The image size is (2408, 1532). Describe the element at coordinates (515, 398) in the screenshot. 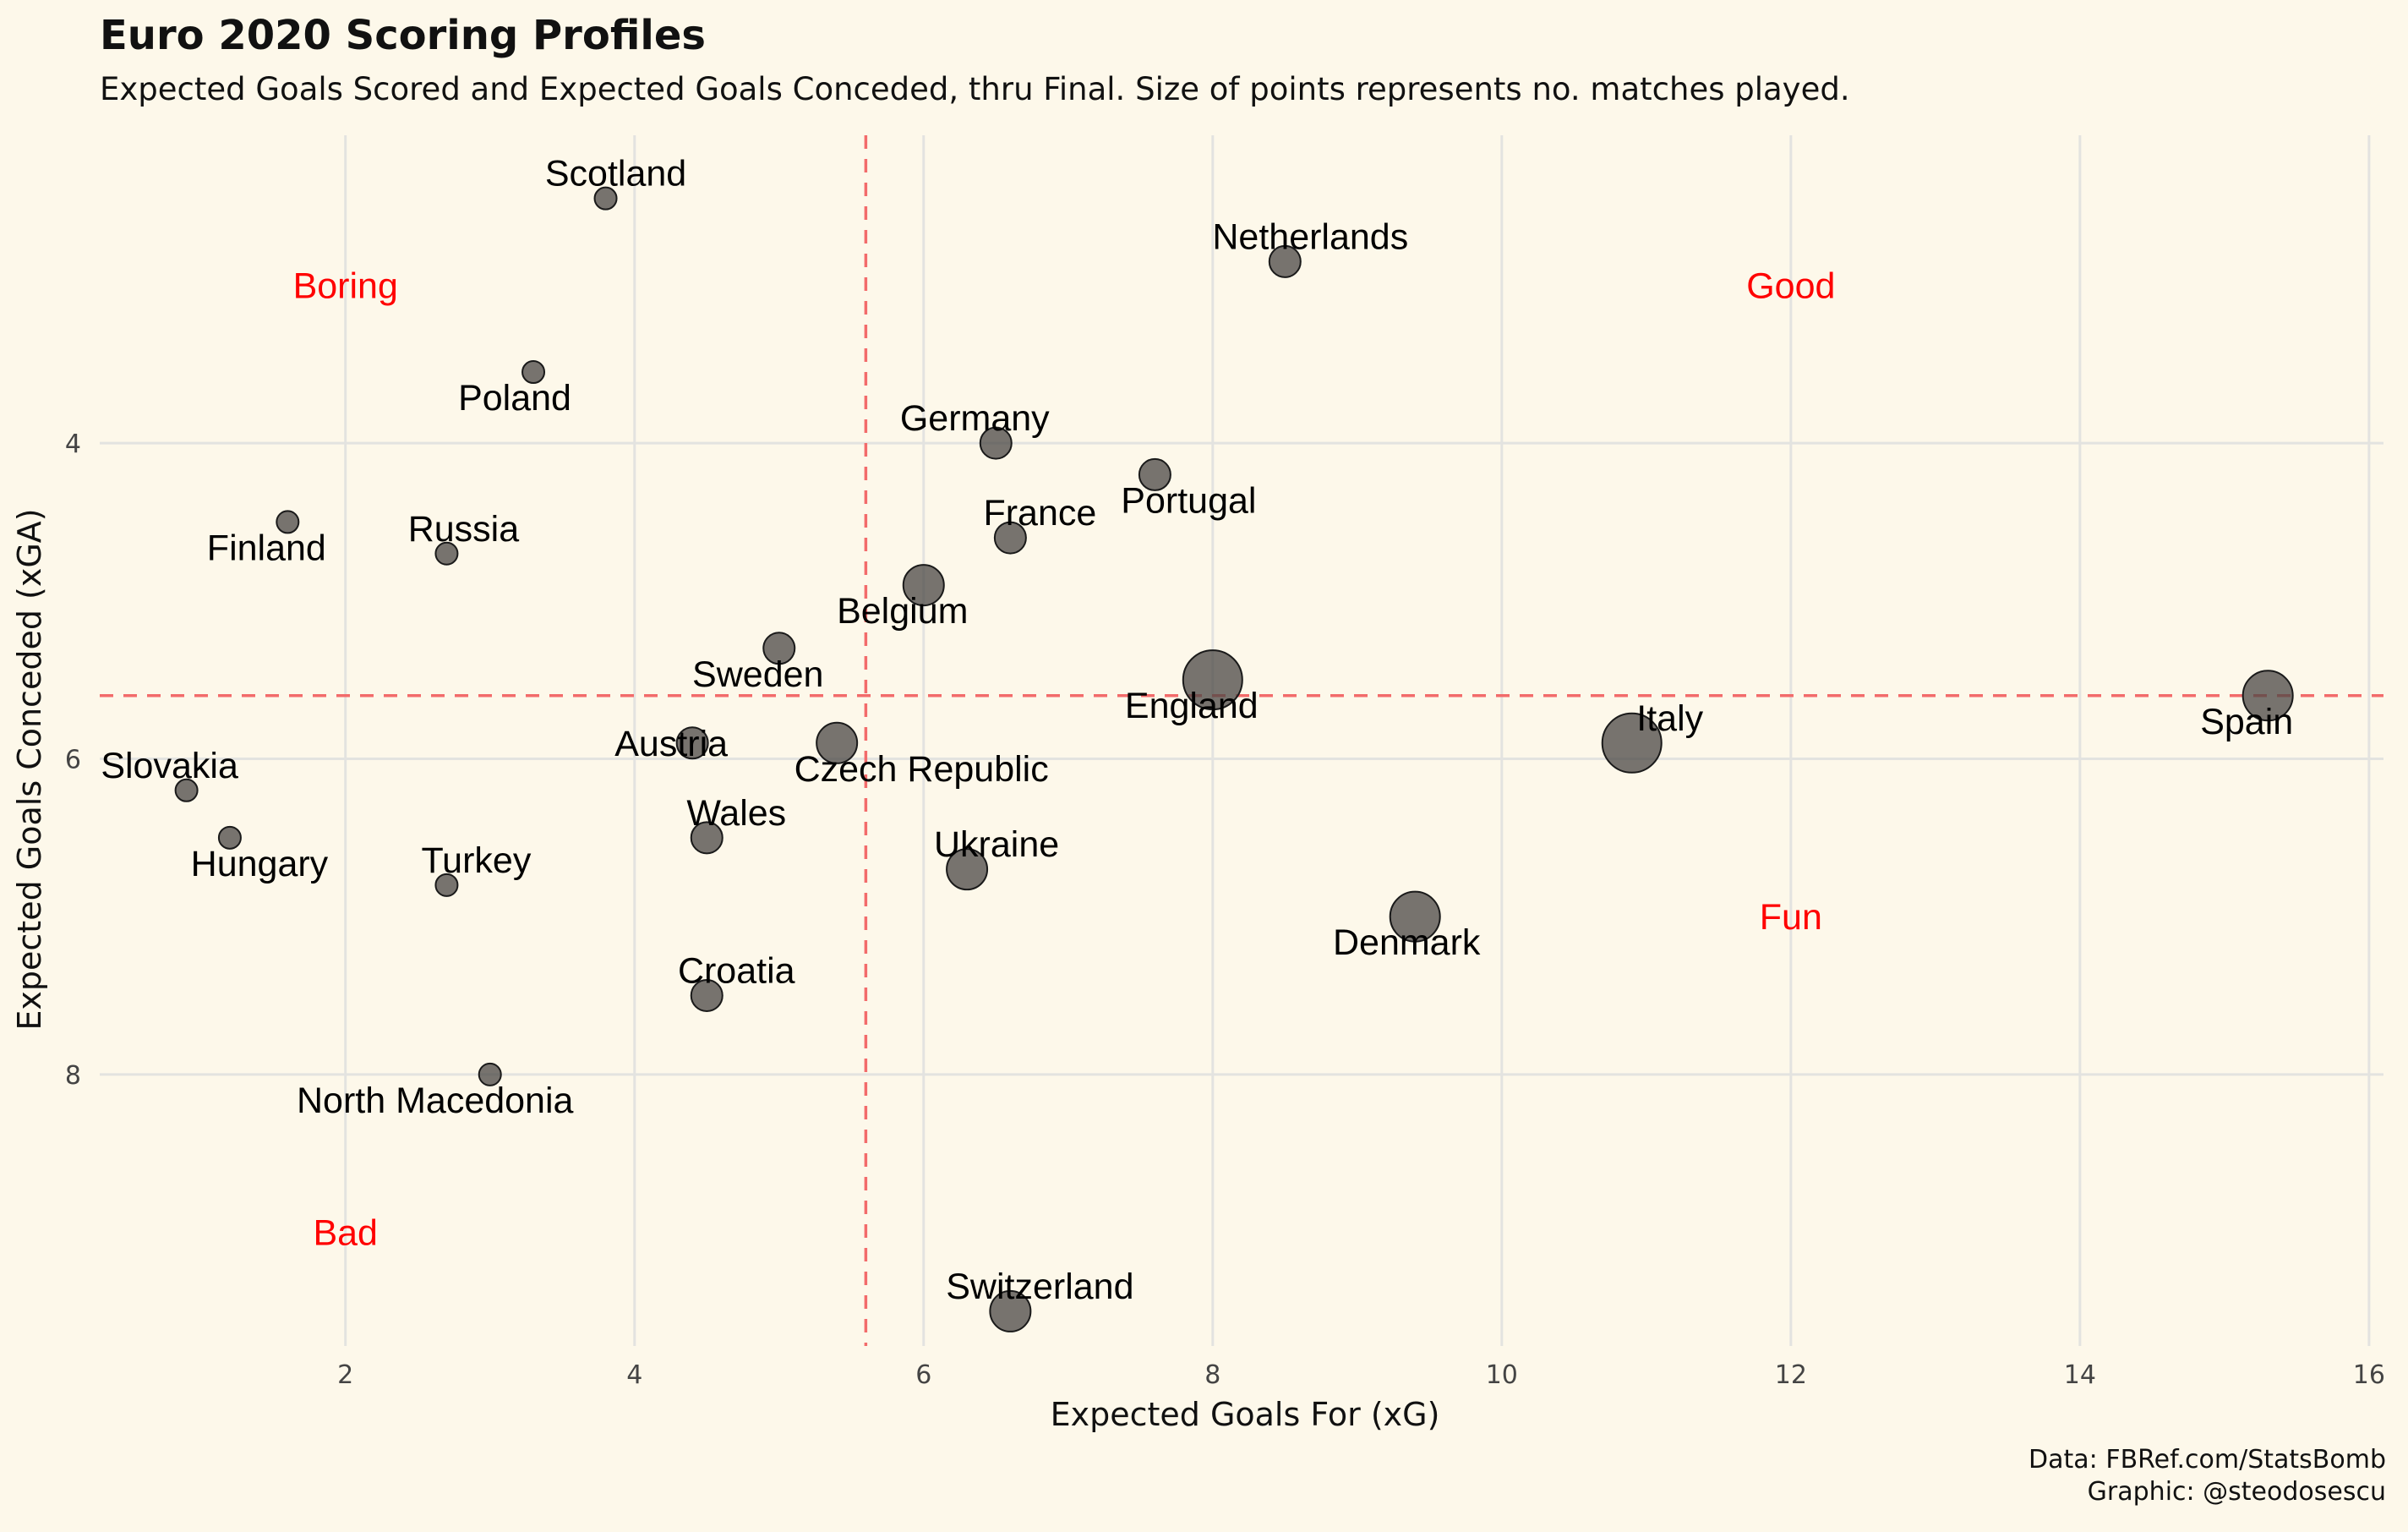

I see `point-label: Poland` at that location.